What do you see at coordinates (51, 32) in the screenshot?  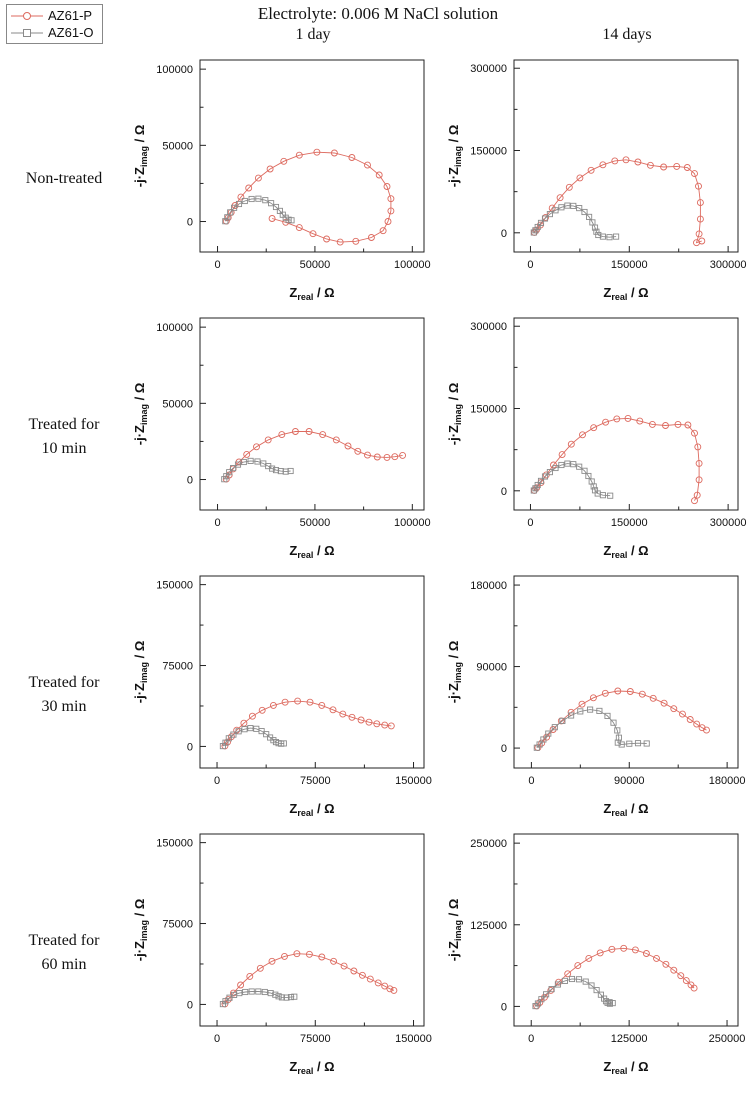 I see `legend-item-az61o: AZ61-O` at bounding box center [51, 32].